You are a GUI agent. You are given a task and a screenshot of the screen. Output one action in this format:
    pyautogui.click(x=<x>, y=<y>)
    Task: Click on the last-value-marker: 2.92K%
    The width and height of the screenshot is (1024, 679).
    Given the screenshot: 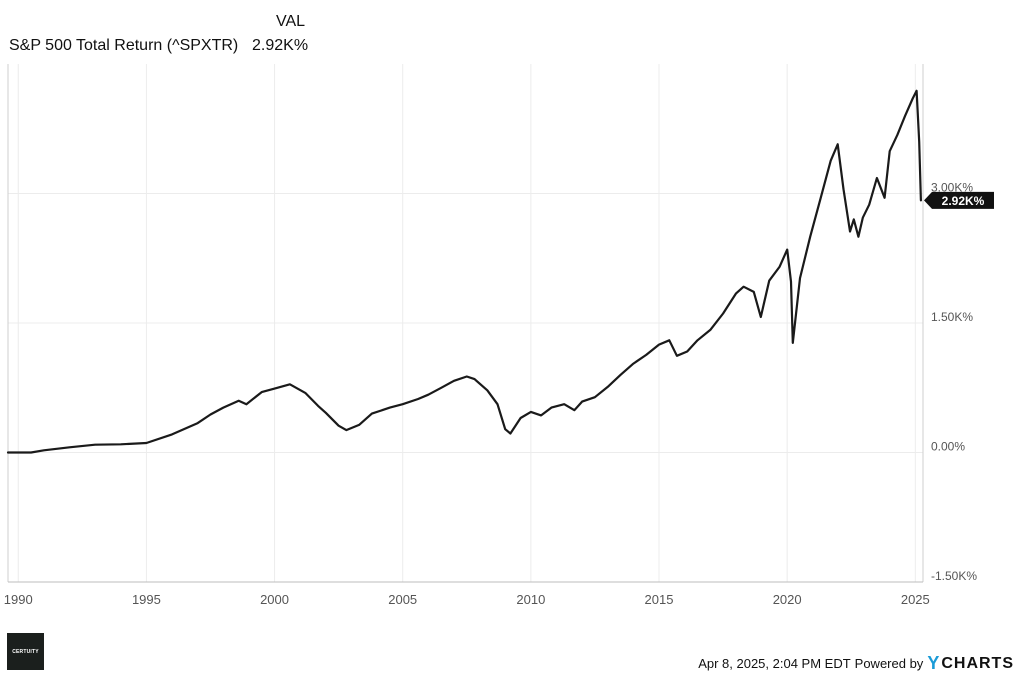 What is the action you would take?
    pyautogui.click(x=959, y=200)
    